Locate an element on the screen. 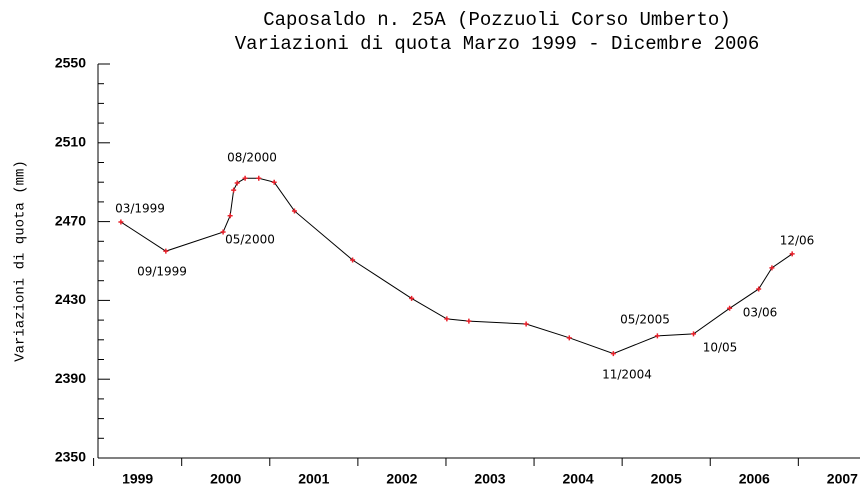 Image resolution: width=867 pixels, height=490 pixels. annotation: 03/06 is located at coordinates (760, 313).